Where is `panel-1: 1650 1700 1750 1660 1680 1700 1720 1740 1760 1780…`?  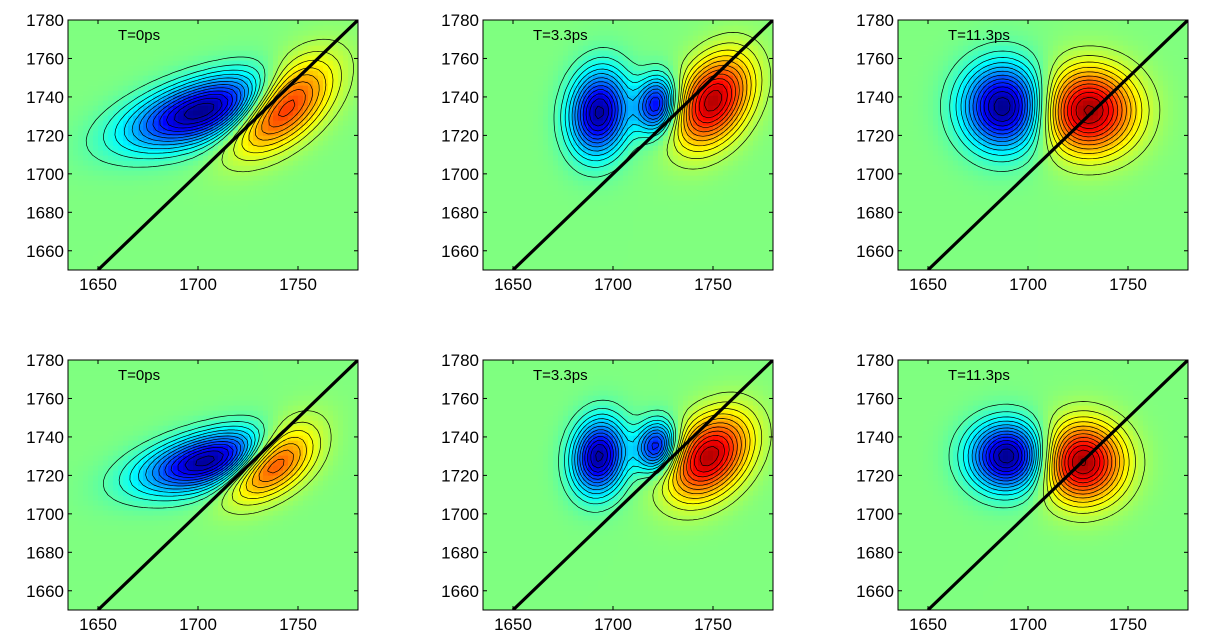
panel-1: 1650 1700 1750 1660 1680 1700 1720 1740 1760 1780… is located at coordinates (192, 152).